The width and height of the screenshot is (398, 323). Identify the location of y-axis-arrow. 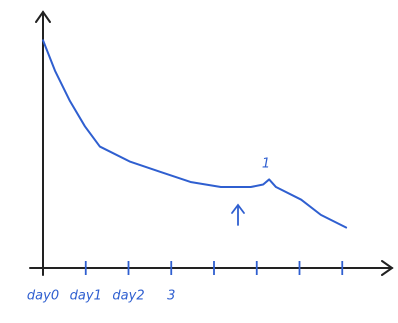
(43, 16).